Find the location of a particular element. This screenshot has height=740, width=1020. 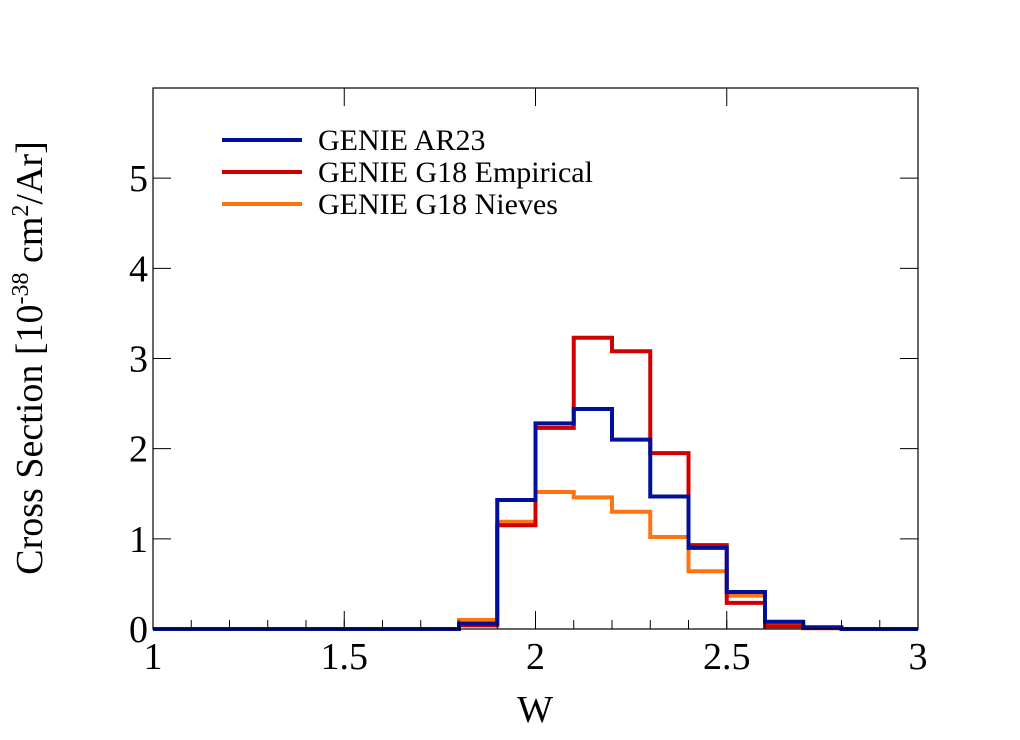

y-axis-title: Cross Section [10-38 cm2/Ar] is located at coordinates (29, 357).